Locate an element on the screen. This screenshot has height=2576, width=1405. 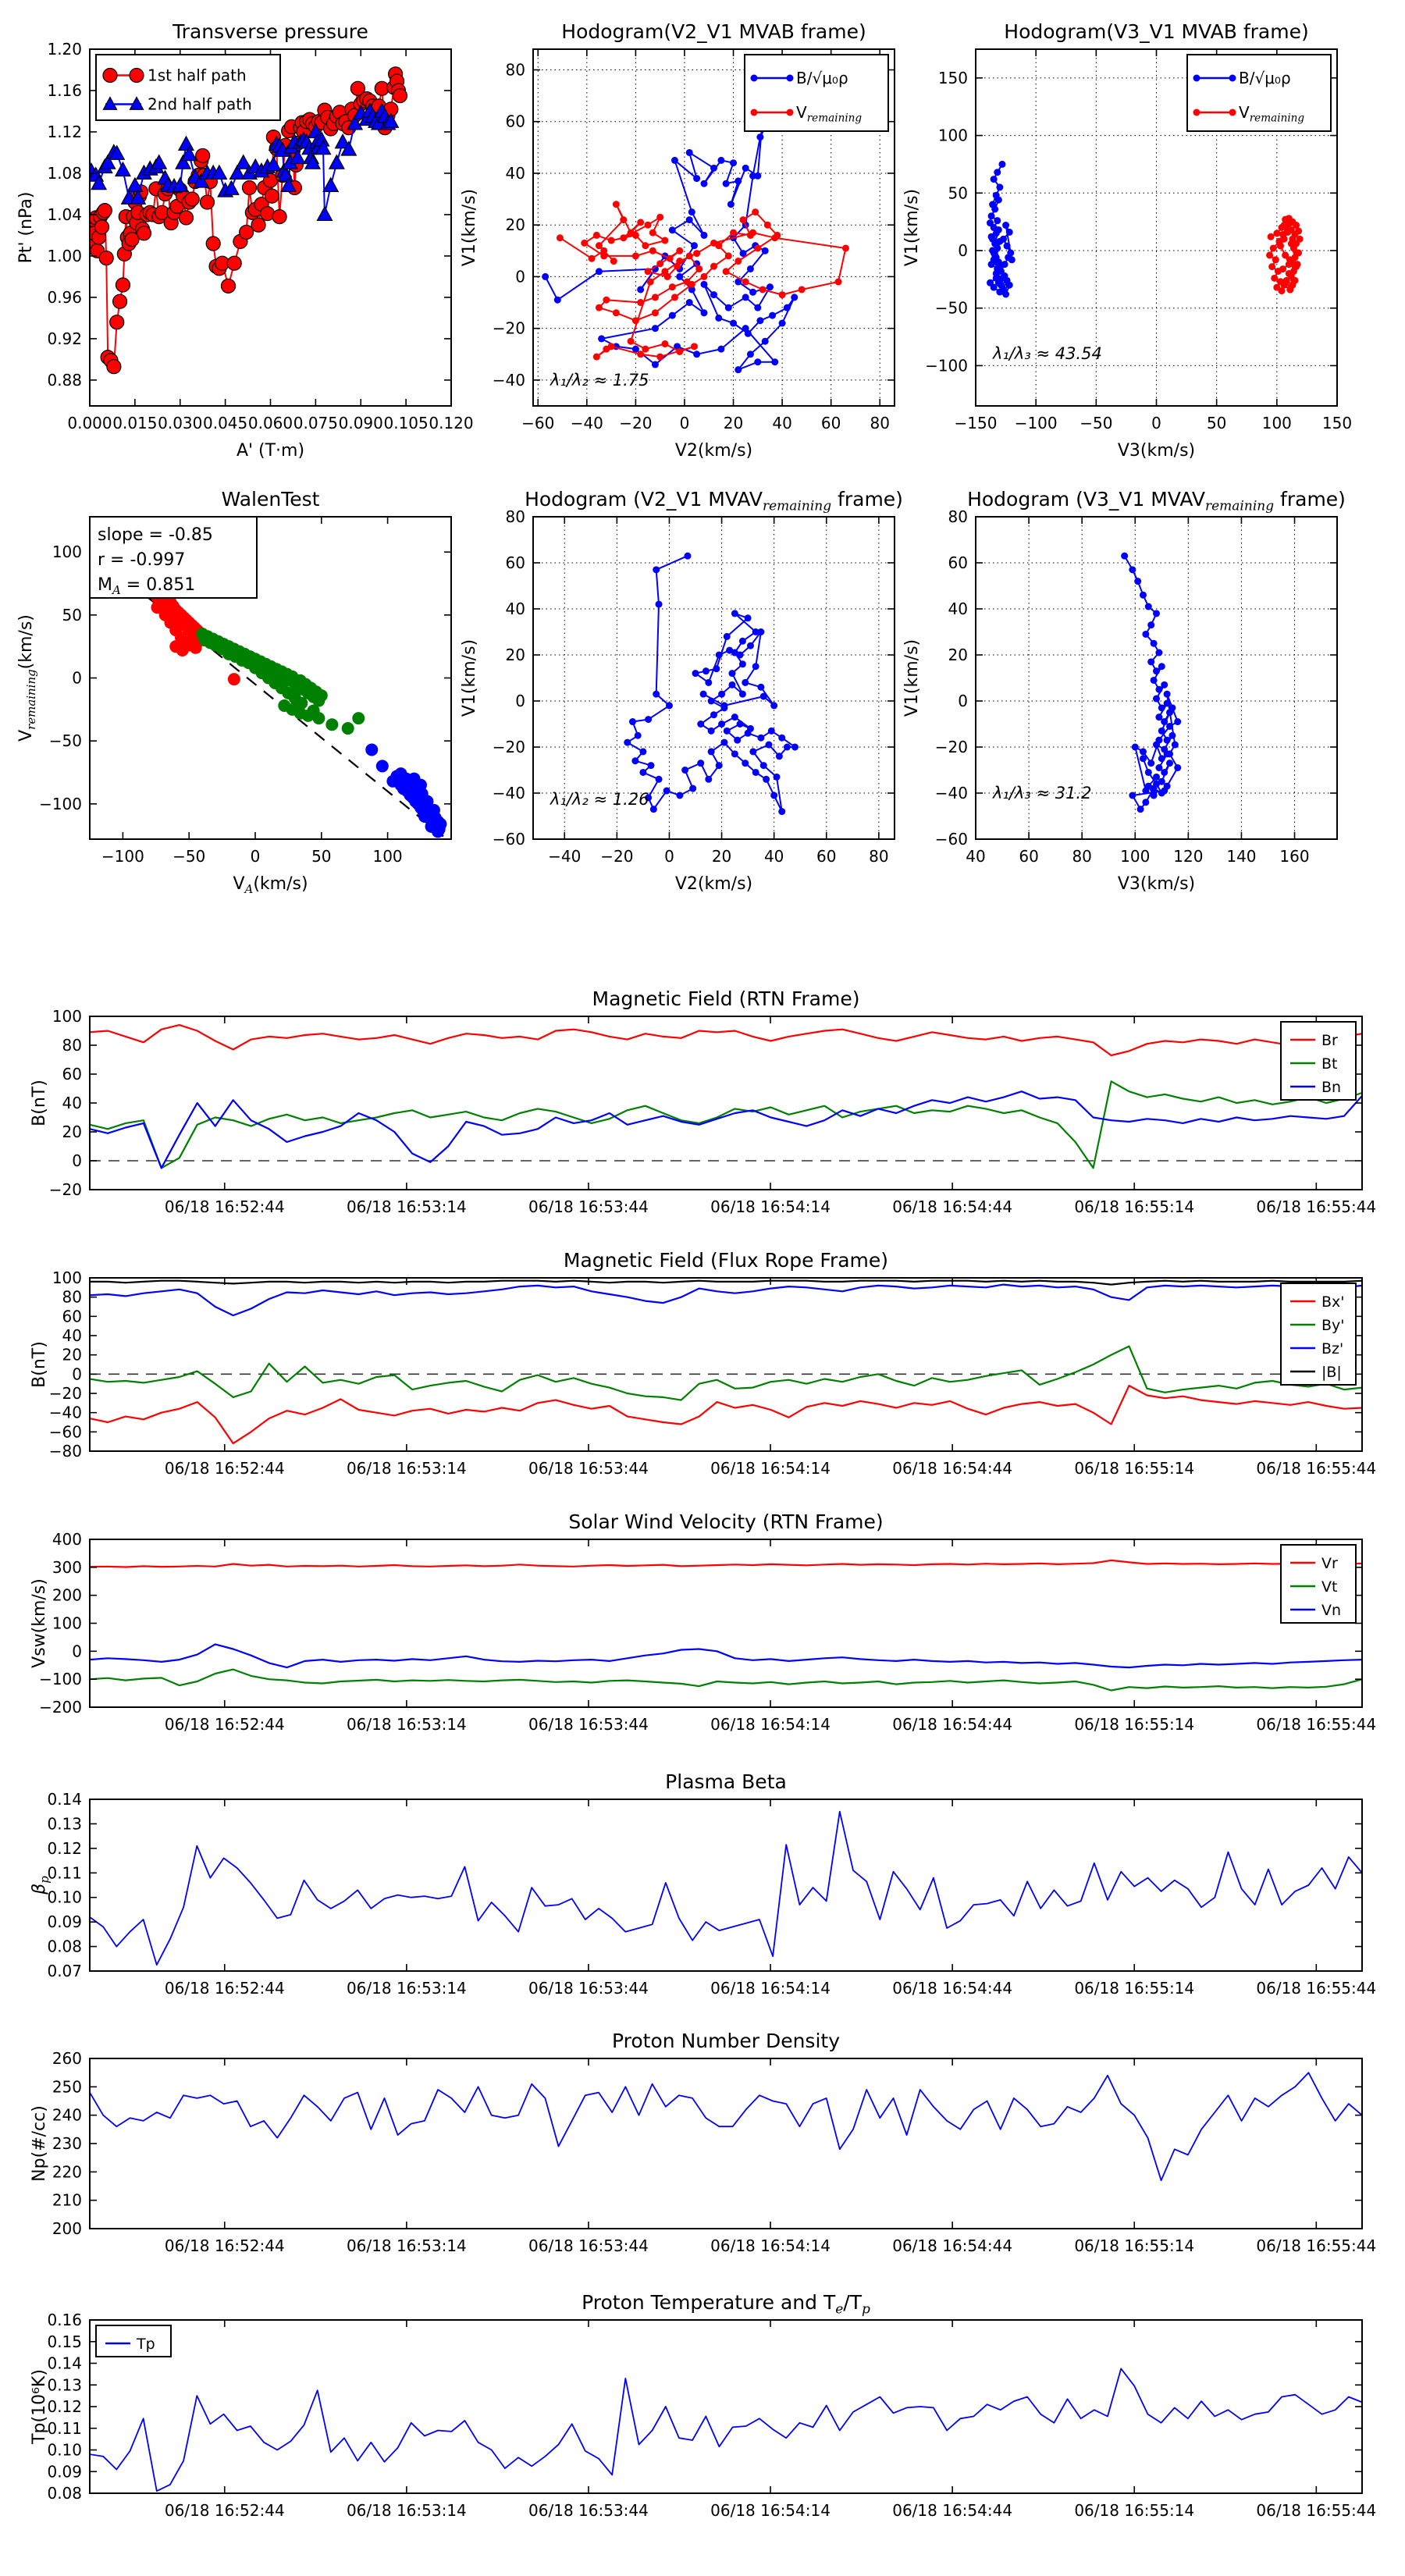
chart-title: Hodogram (V3_V1 MVAVremaining​ frame) is located at coordinates (1156, 501).